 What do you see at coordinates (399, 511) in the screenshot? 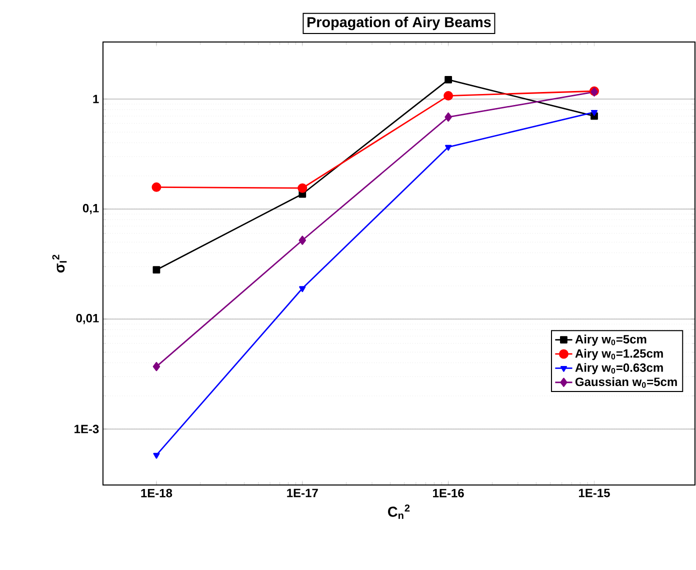
I see `x-axis-title: C$_{n}$2` at bounding box center [399, 511].